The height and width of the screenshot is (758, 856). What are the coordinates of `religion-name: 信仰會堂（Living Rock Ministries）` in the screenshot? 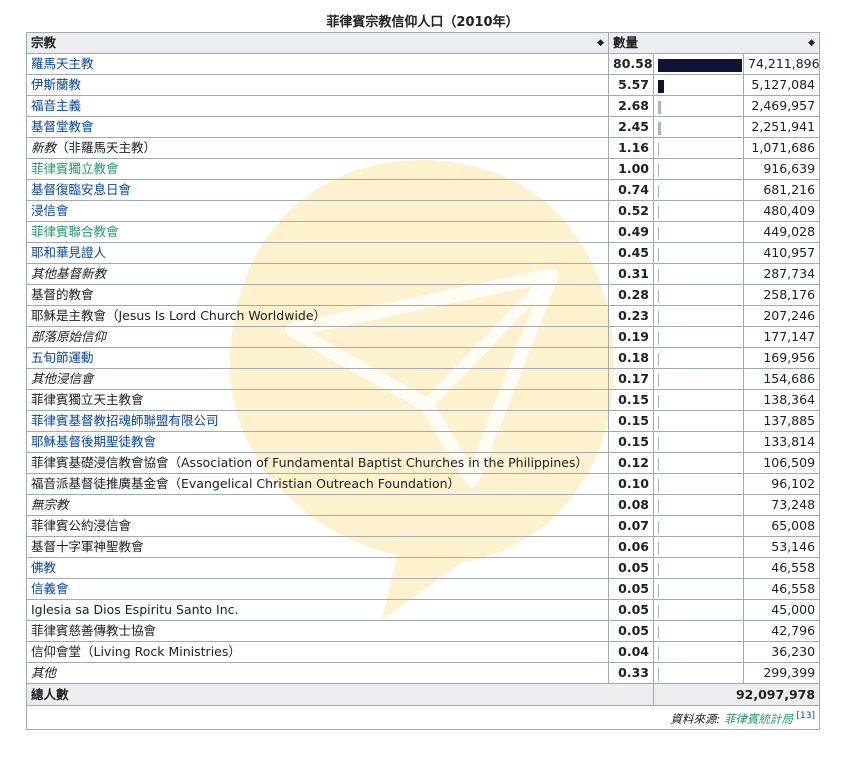 It's located at (136, 651).